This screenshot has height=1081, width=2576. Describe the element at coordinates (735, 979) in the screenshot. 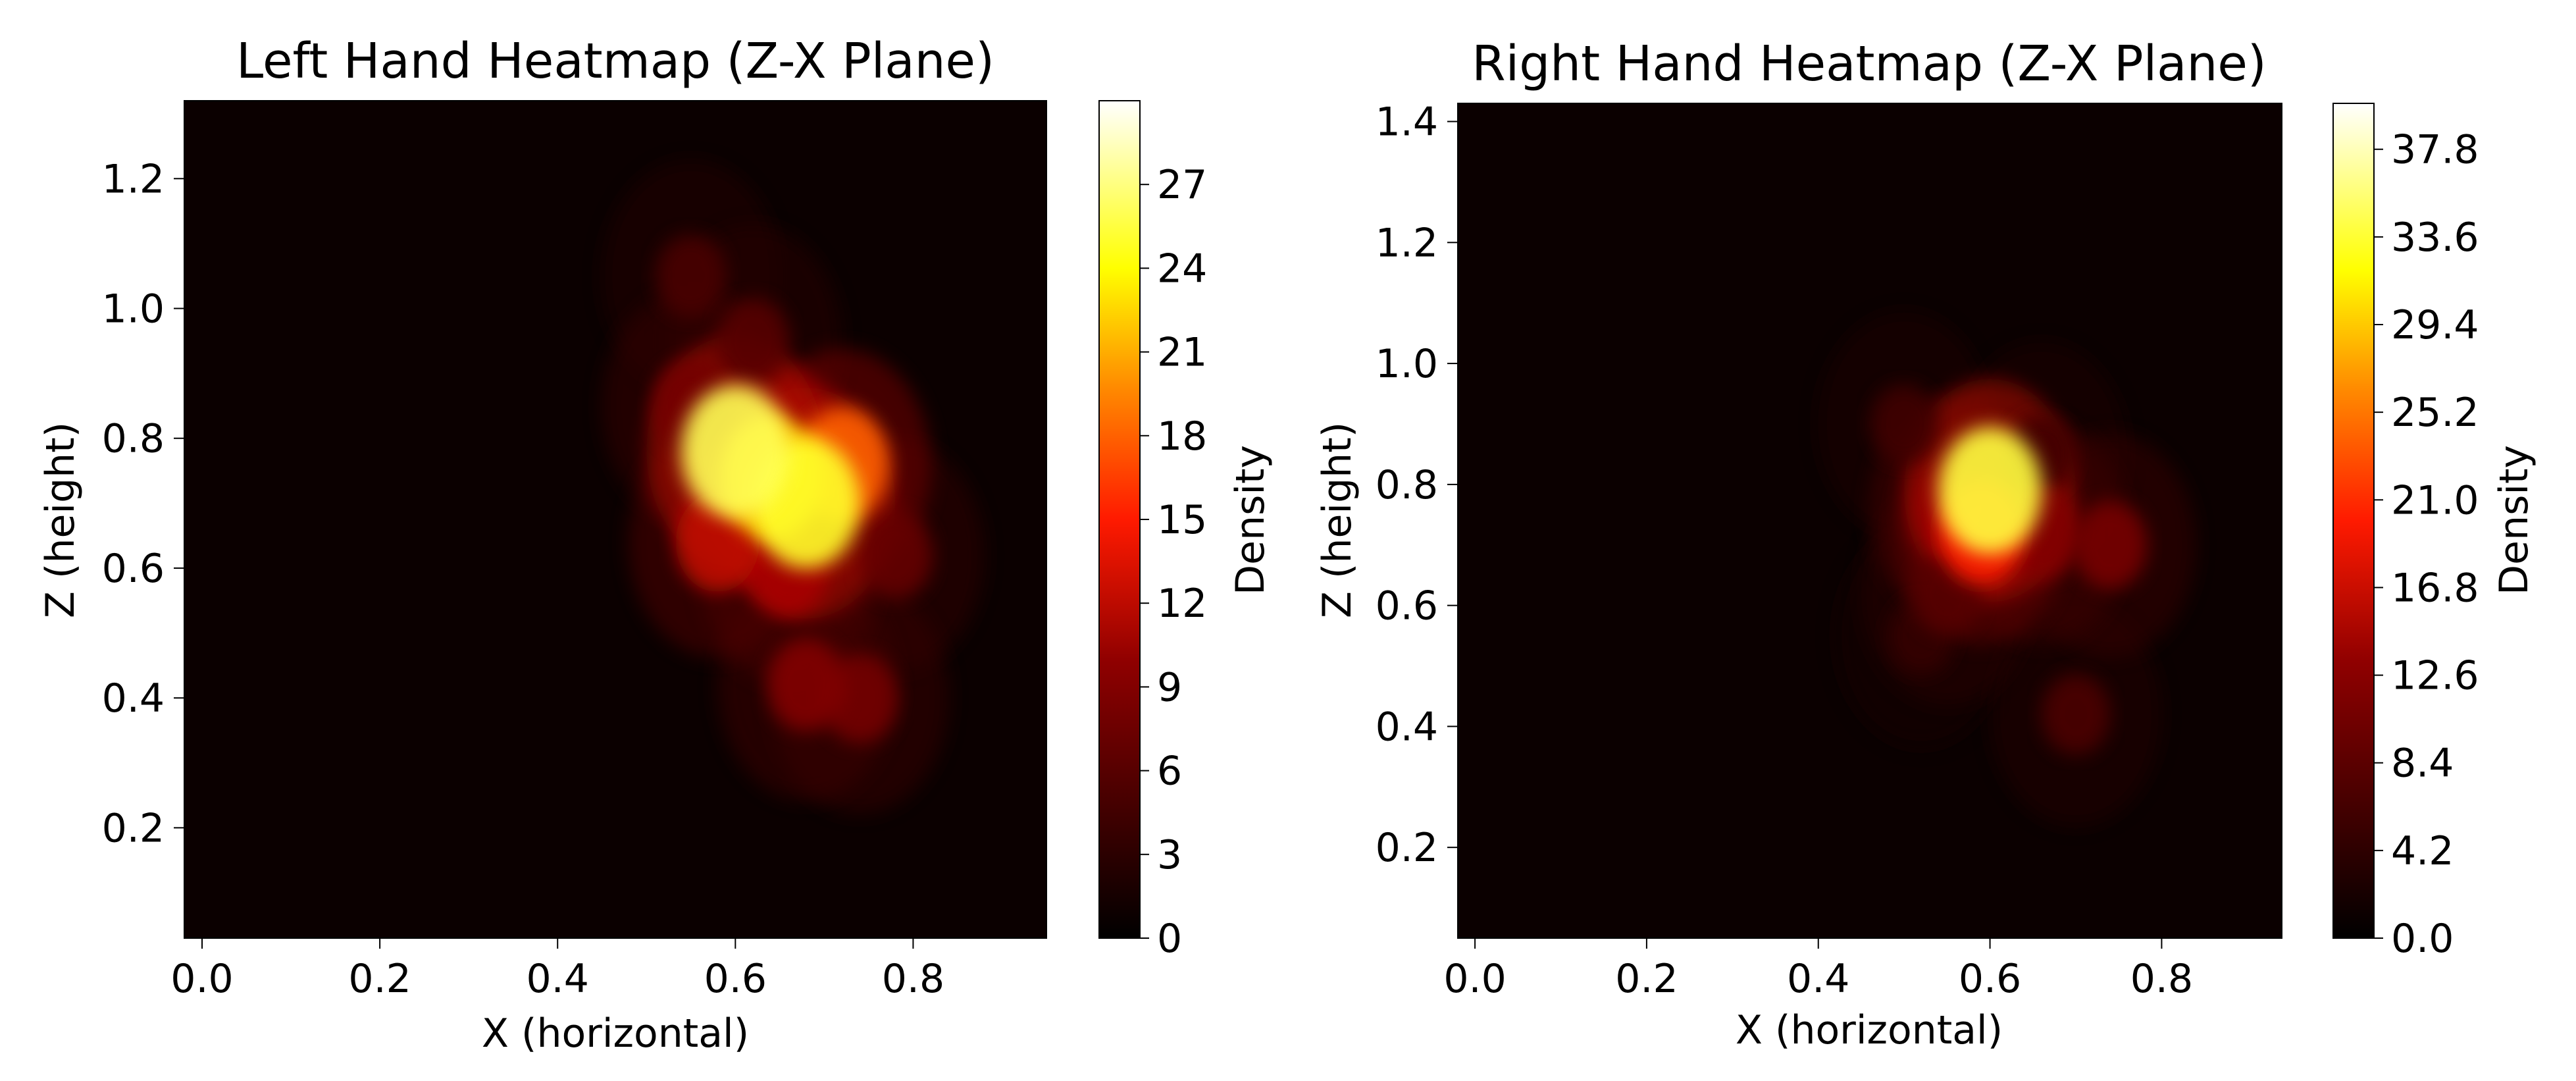

I see `left-x-tick-label: 0.6` at that location.